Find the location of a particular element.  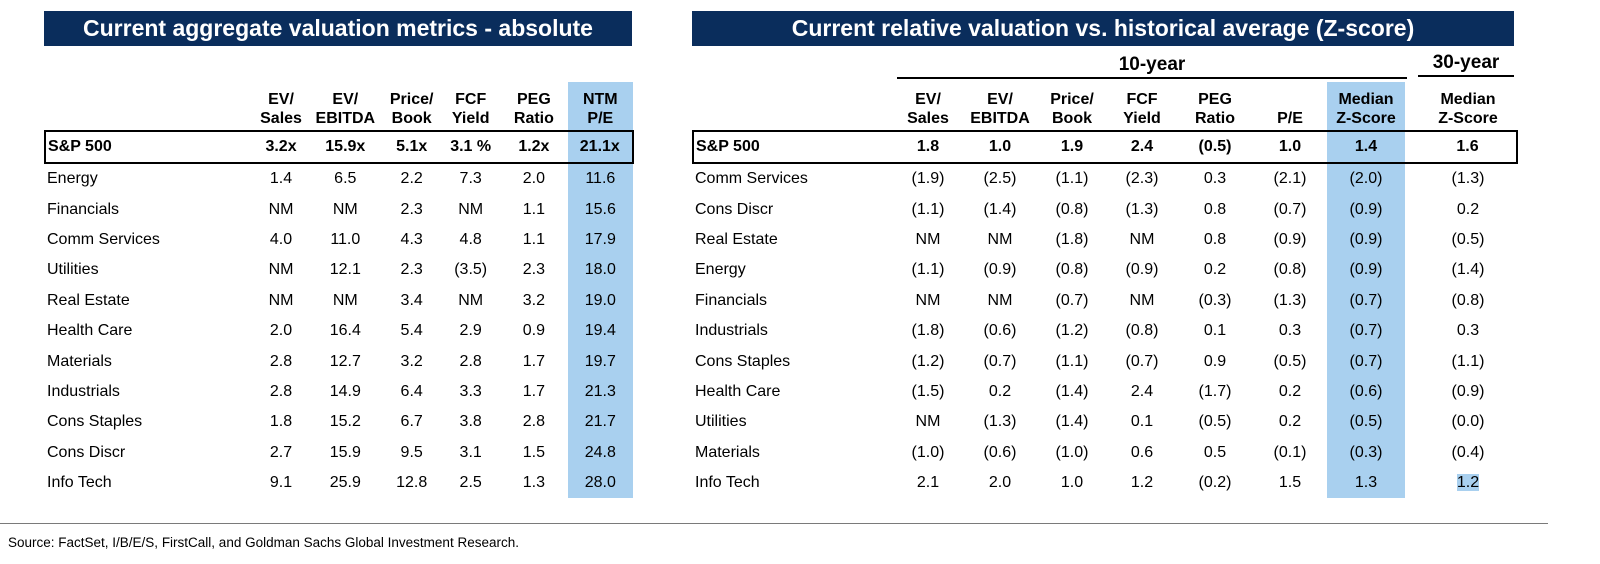

cell-value: 3.1 % is located at coordinates (471, 147).